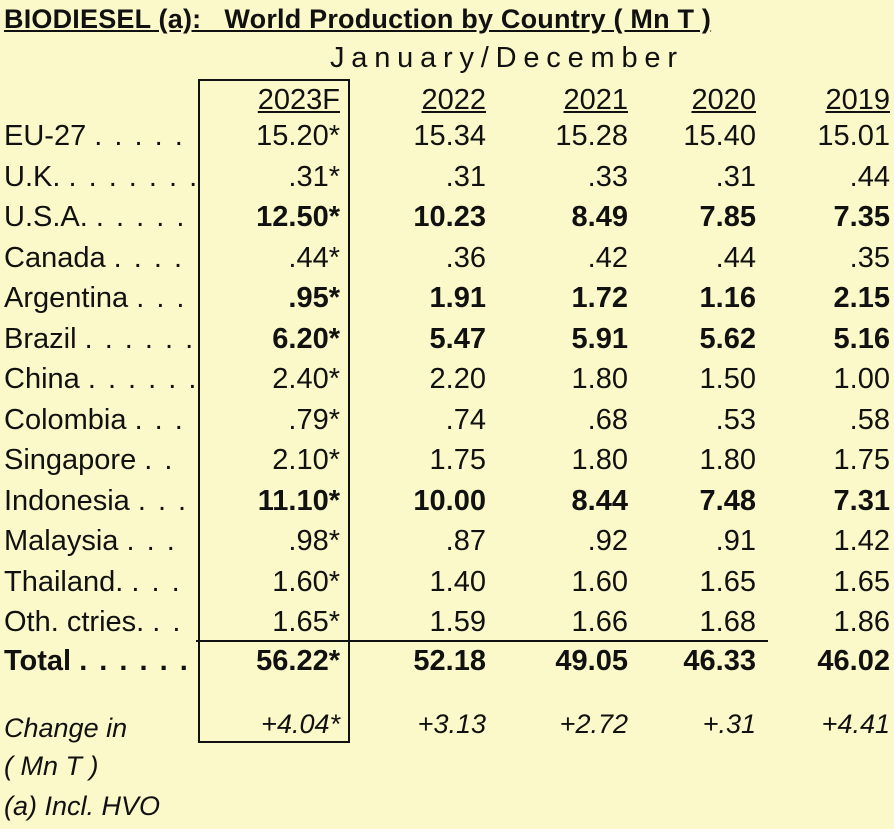 This screenshot has width=894, height=829. What do you see at coordinates (78, 622) in the screenshot?
I see `row-label-text: Oth. ctries.` at bounding box center [78, 622].